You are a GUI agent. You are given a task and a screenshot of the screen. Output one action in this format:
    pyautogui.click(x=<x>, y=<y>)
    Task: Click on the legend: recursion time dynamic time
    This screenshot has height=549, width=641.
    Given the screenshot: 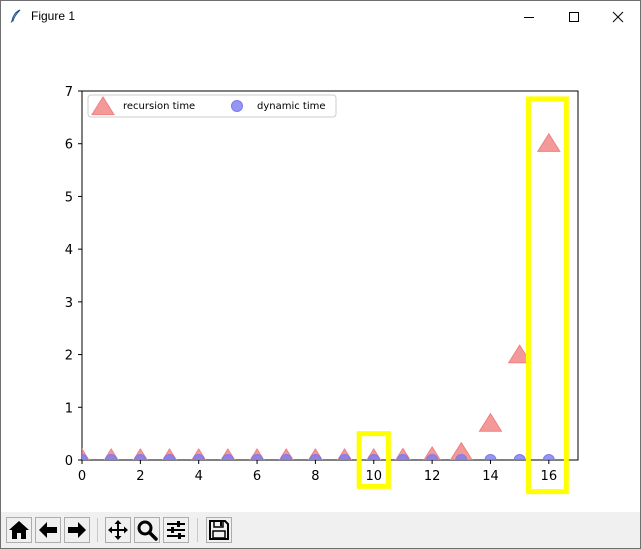 What is the action you would take?
    pyautogui.click(x=212, y=106)
    